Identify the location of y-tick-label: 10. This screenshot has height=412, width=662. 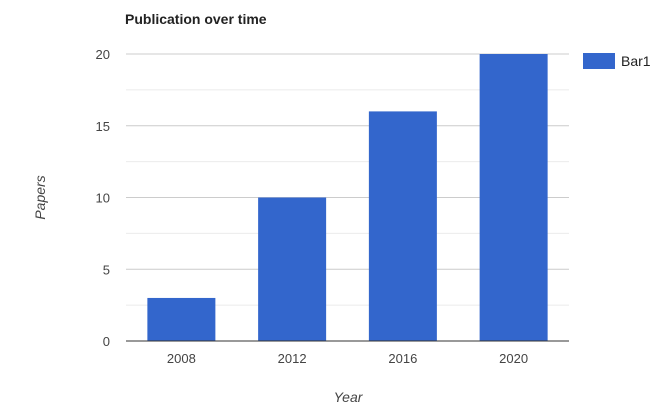
(103, 198).